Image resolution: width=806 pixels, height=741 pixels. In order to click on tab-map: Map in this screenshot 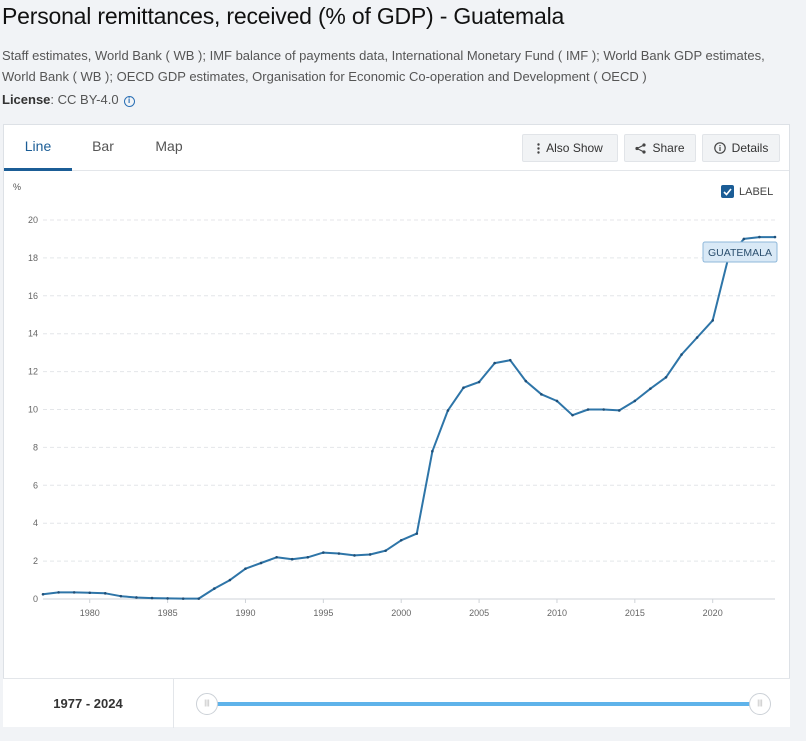, I will do `click(169, 146)`.